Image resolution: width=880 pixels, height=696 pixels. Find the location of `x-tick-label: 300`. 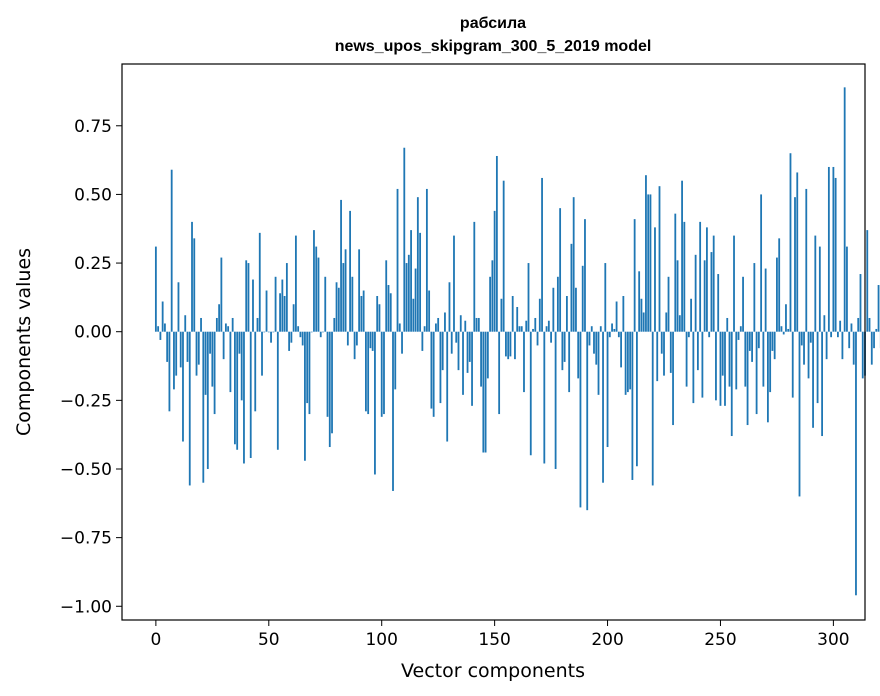

x-tick-label: 300 is located at coordinates (833, 640).